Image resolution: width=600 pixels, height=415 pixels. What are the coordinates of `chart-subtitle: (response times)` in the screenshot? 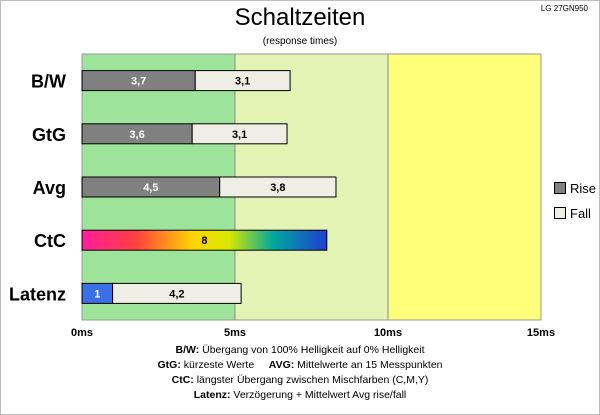 It's located at (300, 41).